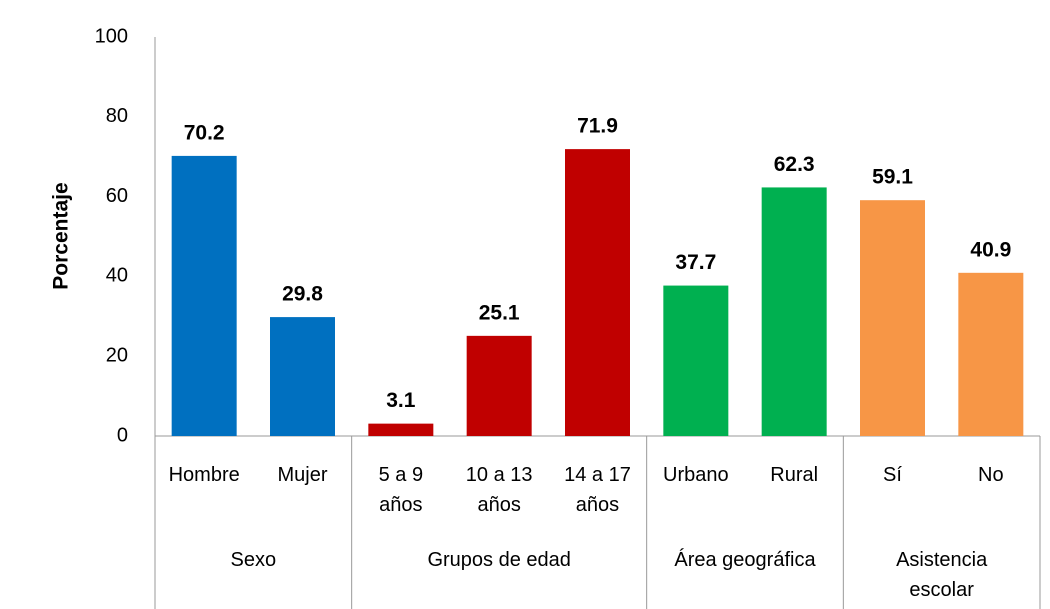 The height and width of the screenshot is (609, 1050). I want to click on y-tick-label: 0, so click(122, 435).